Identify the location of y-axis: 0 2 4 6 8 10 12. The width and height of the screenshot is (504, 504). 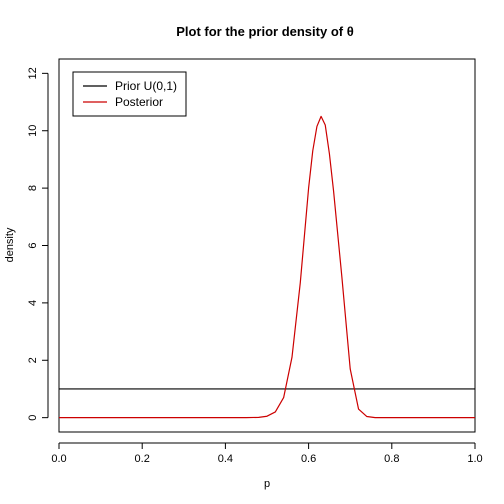
(38, 244).